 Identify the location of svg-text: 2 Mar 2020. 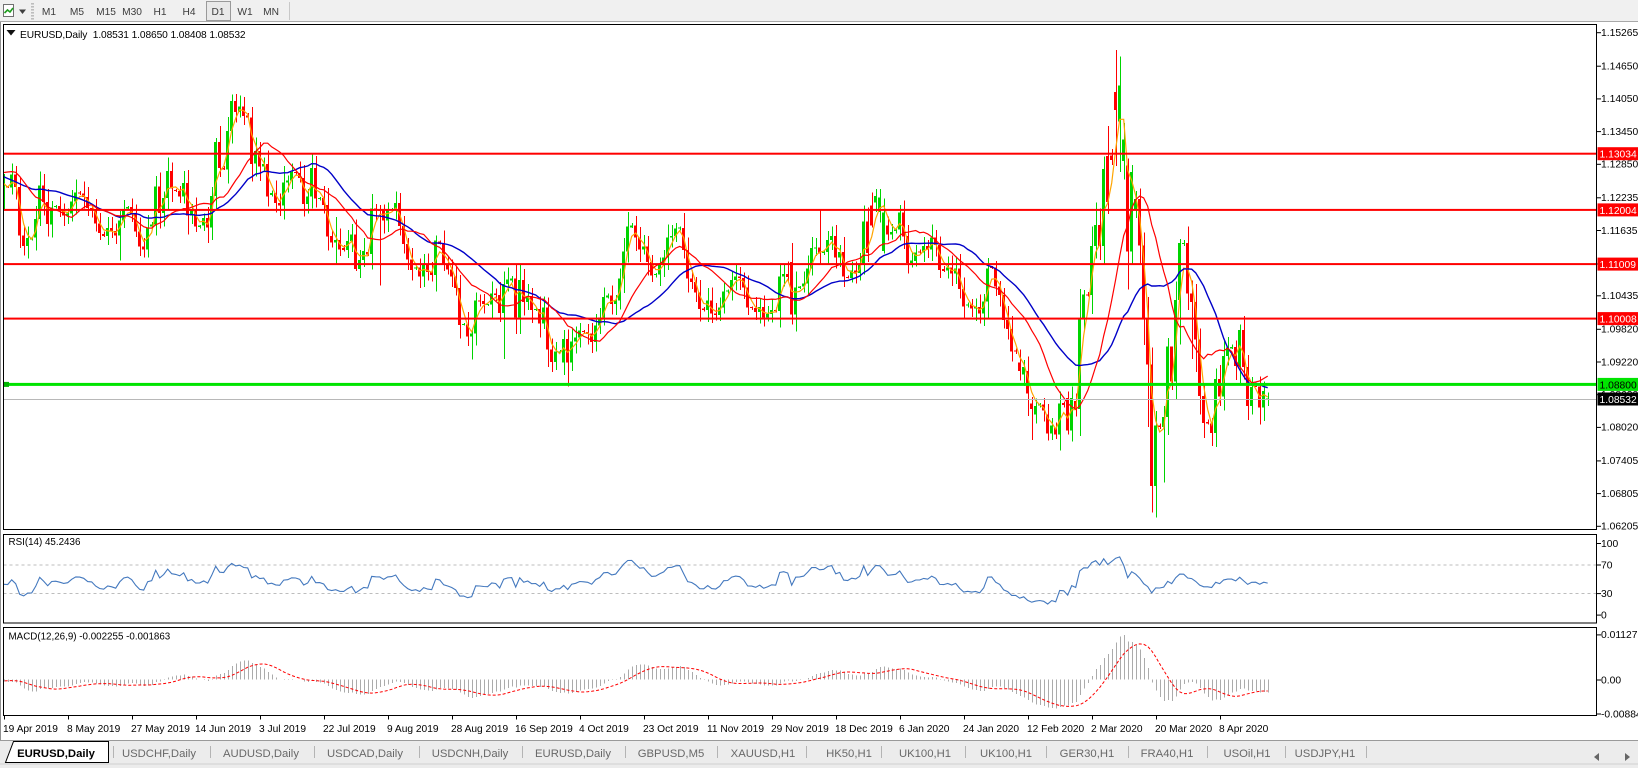
(1117, 729).